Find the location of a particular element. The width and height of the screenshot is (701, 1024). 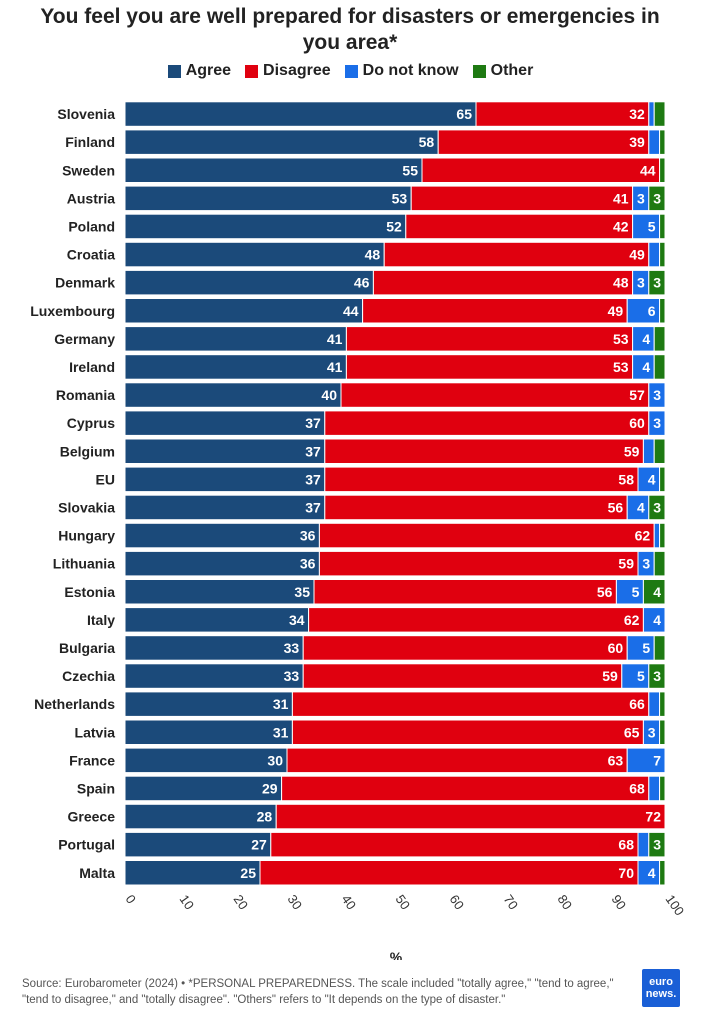

data-label: 57 is located at coordinates (637, 395).